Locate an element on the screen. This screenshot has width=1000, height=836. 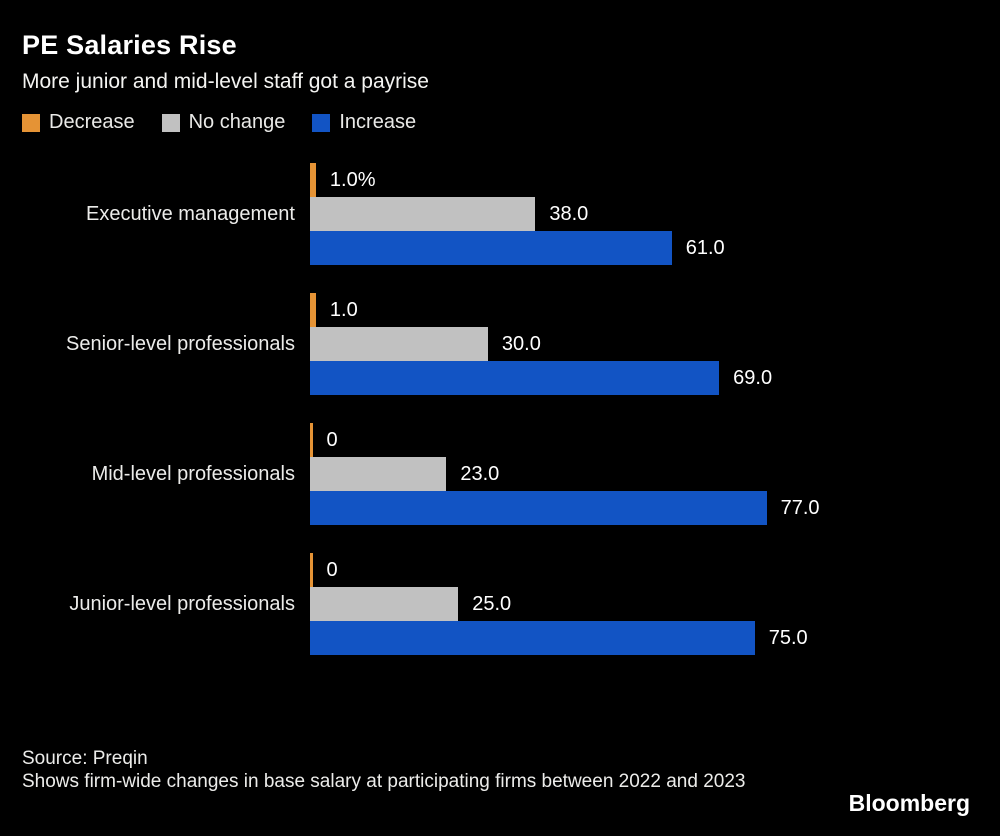
bar-row: 23.0 is located at coordinates (565, 474).